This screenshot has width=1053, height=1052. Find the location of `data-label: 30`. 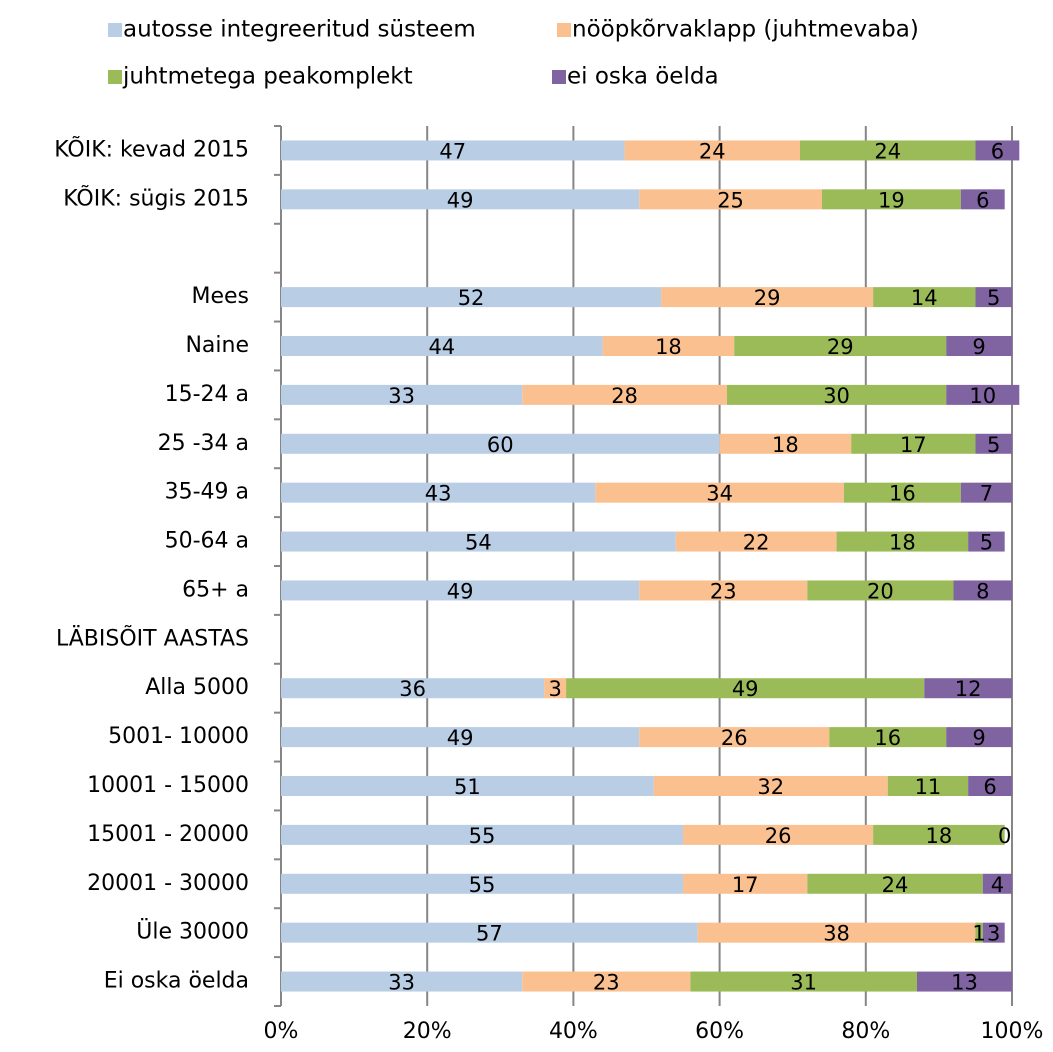

data-label: 30 is located at coordinates (836, 396).